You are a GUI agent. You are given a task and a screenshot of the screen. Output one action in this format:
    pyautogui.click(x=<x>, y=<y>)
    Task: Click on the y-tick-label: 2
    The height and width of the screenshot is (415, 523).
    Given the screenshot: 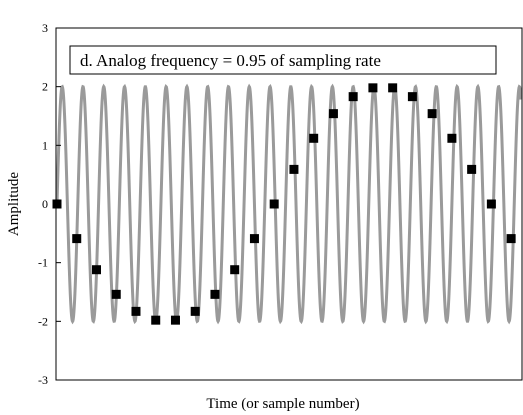 What is the action you would take?
    pyautogui.click(x=45, y=87)
    